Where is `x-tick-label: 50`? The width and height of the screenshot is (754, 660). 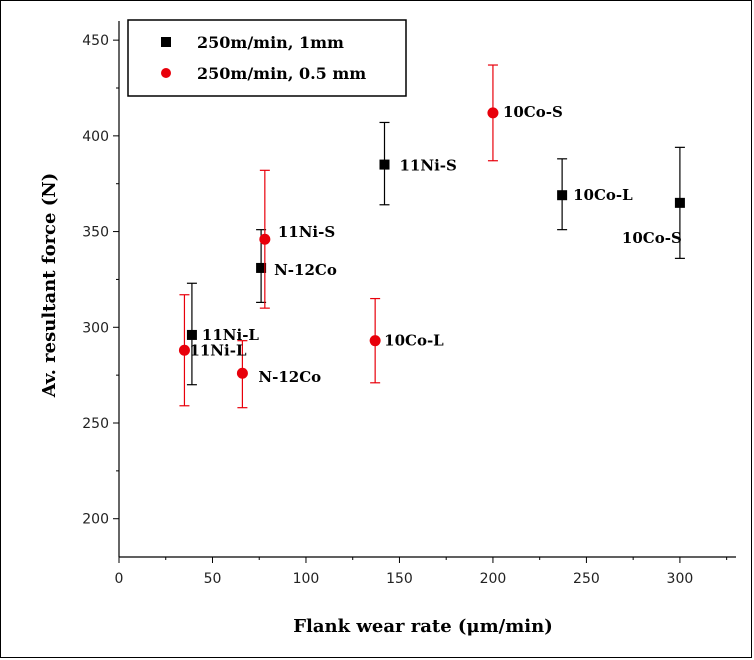 x-tick-label: 50 is located at coordinates (213, 579).